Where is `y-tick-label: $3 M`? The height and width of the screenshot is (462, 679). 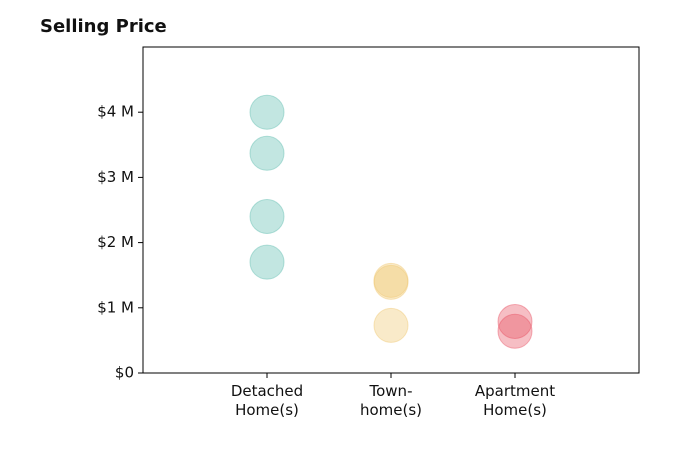 y-tick-label: $3 M is located at coordinates (115, 177).